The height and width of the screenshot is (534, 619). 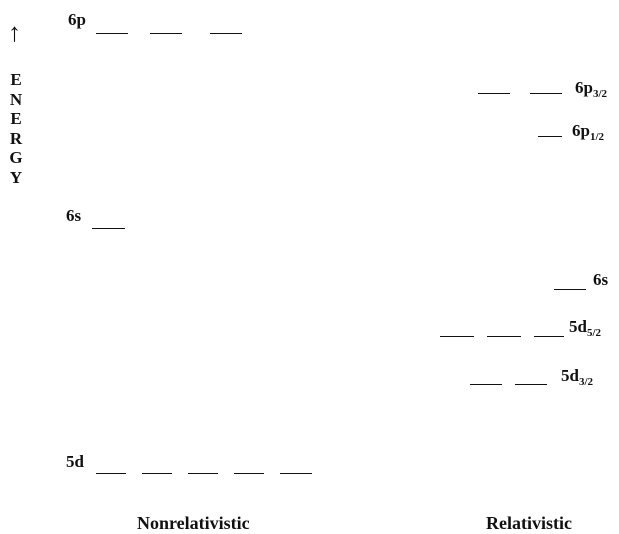 What do you see at coordinates (16, 99) in the screenshot?
I see `energy-letter: N` at bounding box center [16, 99].